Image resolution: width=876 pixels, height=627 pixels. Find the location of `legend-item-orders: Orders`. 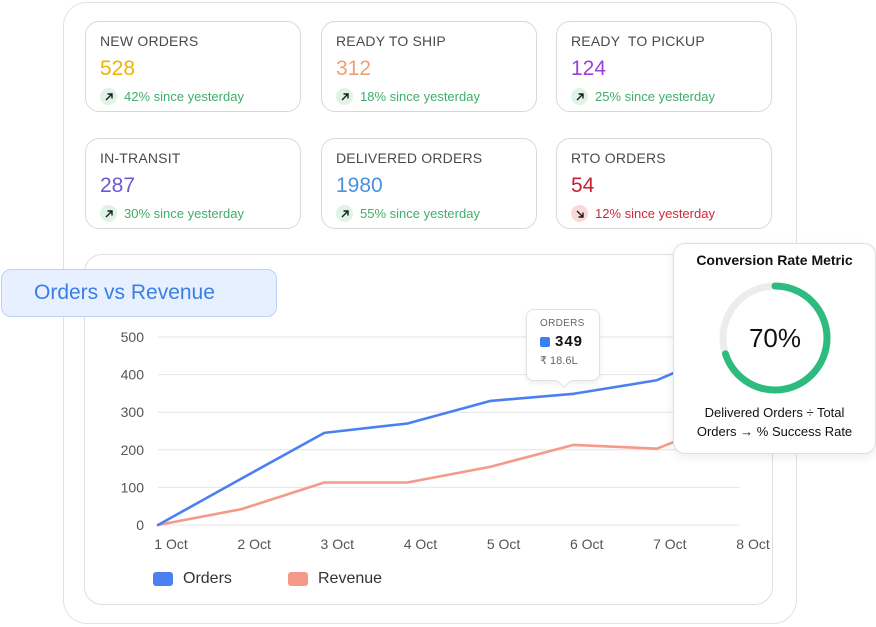

legend-item-orders: Orders is located at coordinates (192, 579).